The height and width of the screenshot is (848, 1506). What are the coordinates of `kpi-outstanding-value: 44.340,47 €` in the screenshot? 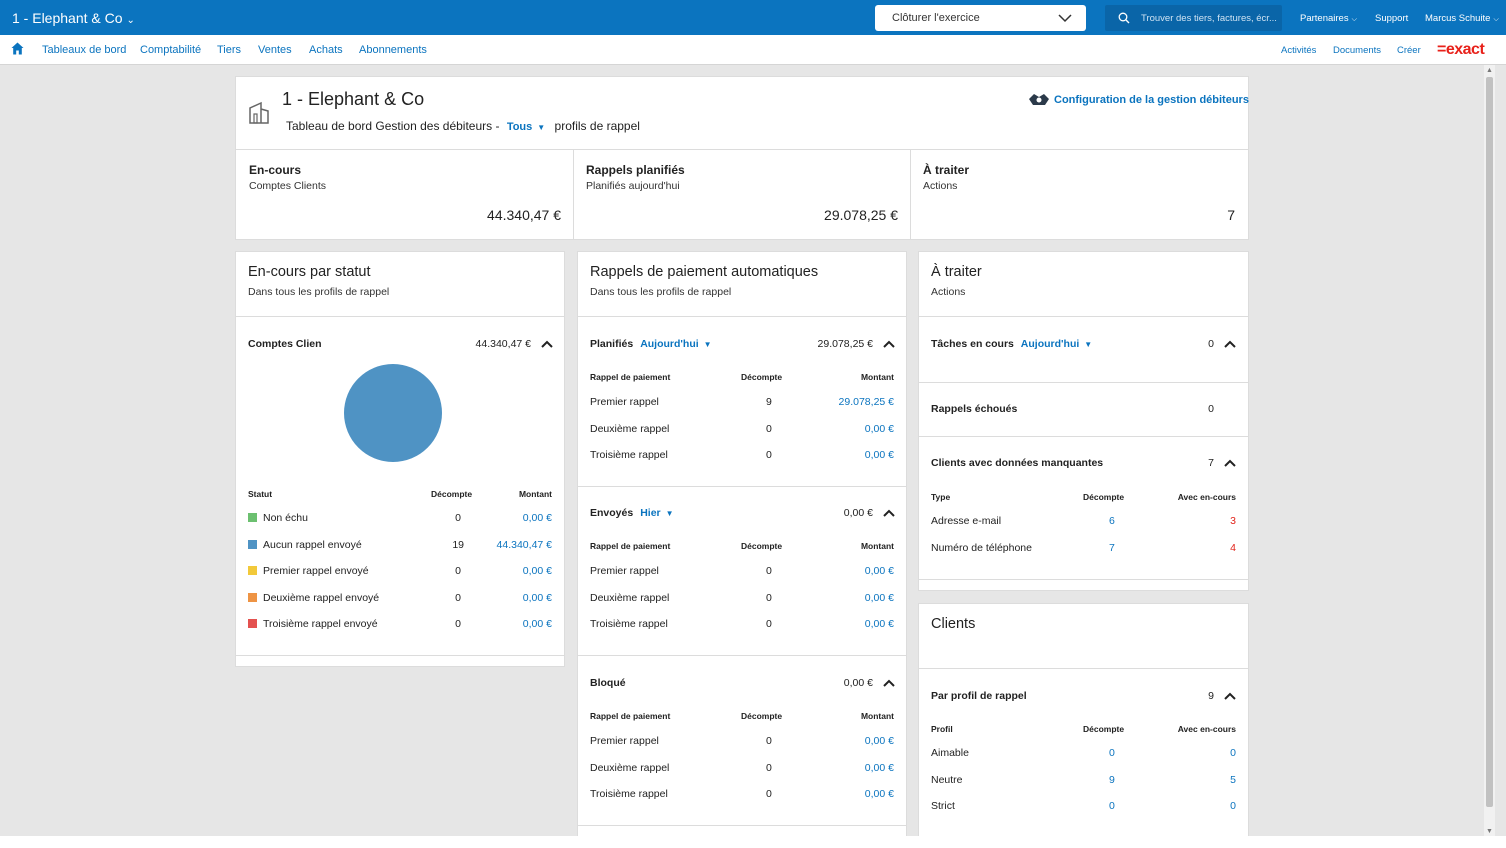 It's located at (524, 215).